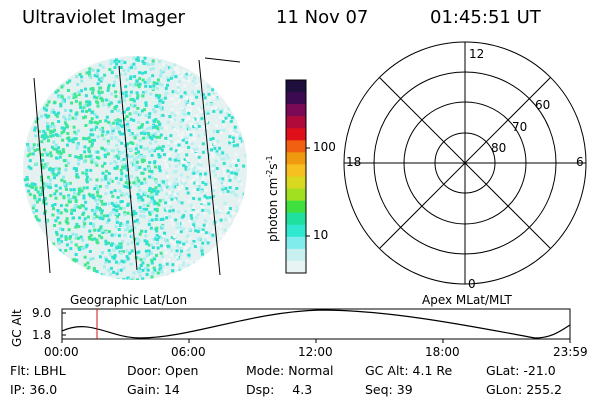  I want to click on mlt-label-18: 18, so click(354, 162).